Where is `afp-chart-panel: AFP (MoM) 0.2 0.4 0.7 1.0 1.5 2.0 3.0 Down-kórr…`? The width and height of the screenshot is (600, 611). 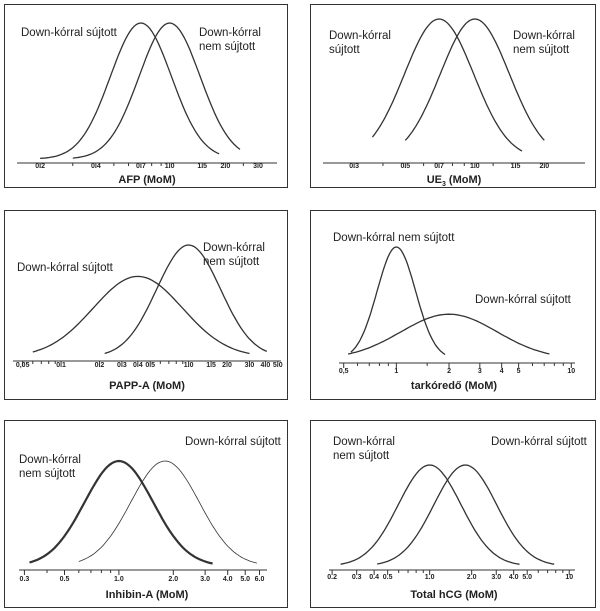
afp-chart-panel: AFP (MoM) 0.2 0.4 0.7 1.0 1.5 2.0 3.0 Down-kórr… is located at coordinates (146, 96).